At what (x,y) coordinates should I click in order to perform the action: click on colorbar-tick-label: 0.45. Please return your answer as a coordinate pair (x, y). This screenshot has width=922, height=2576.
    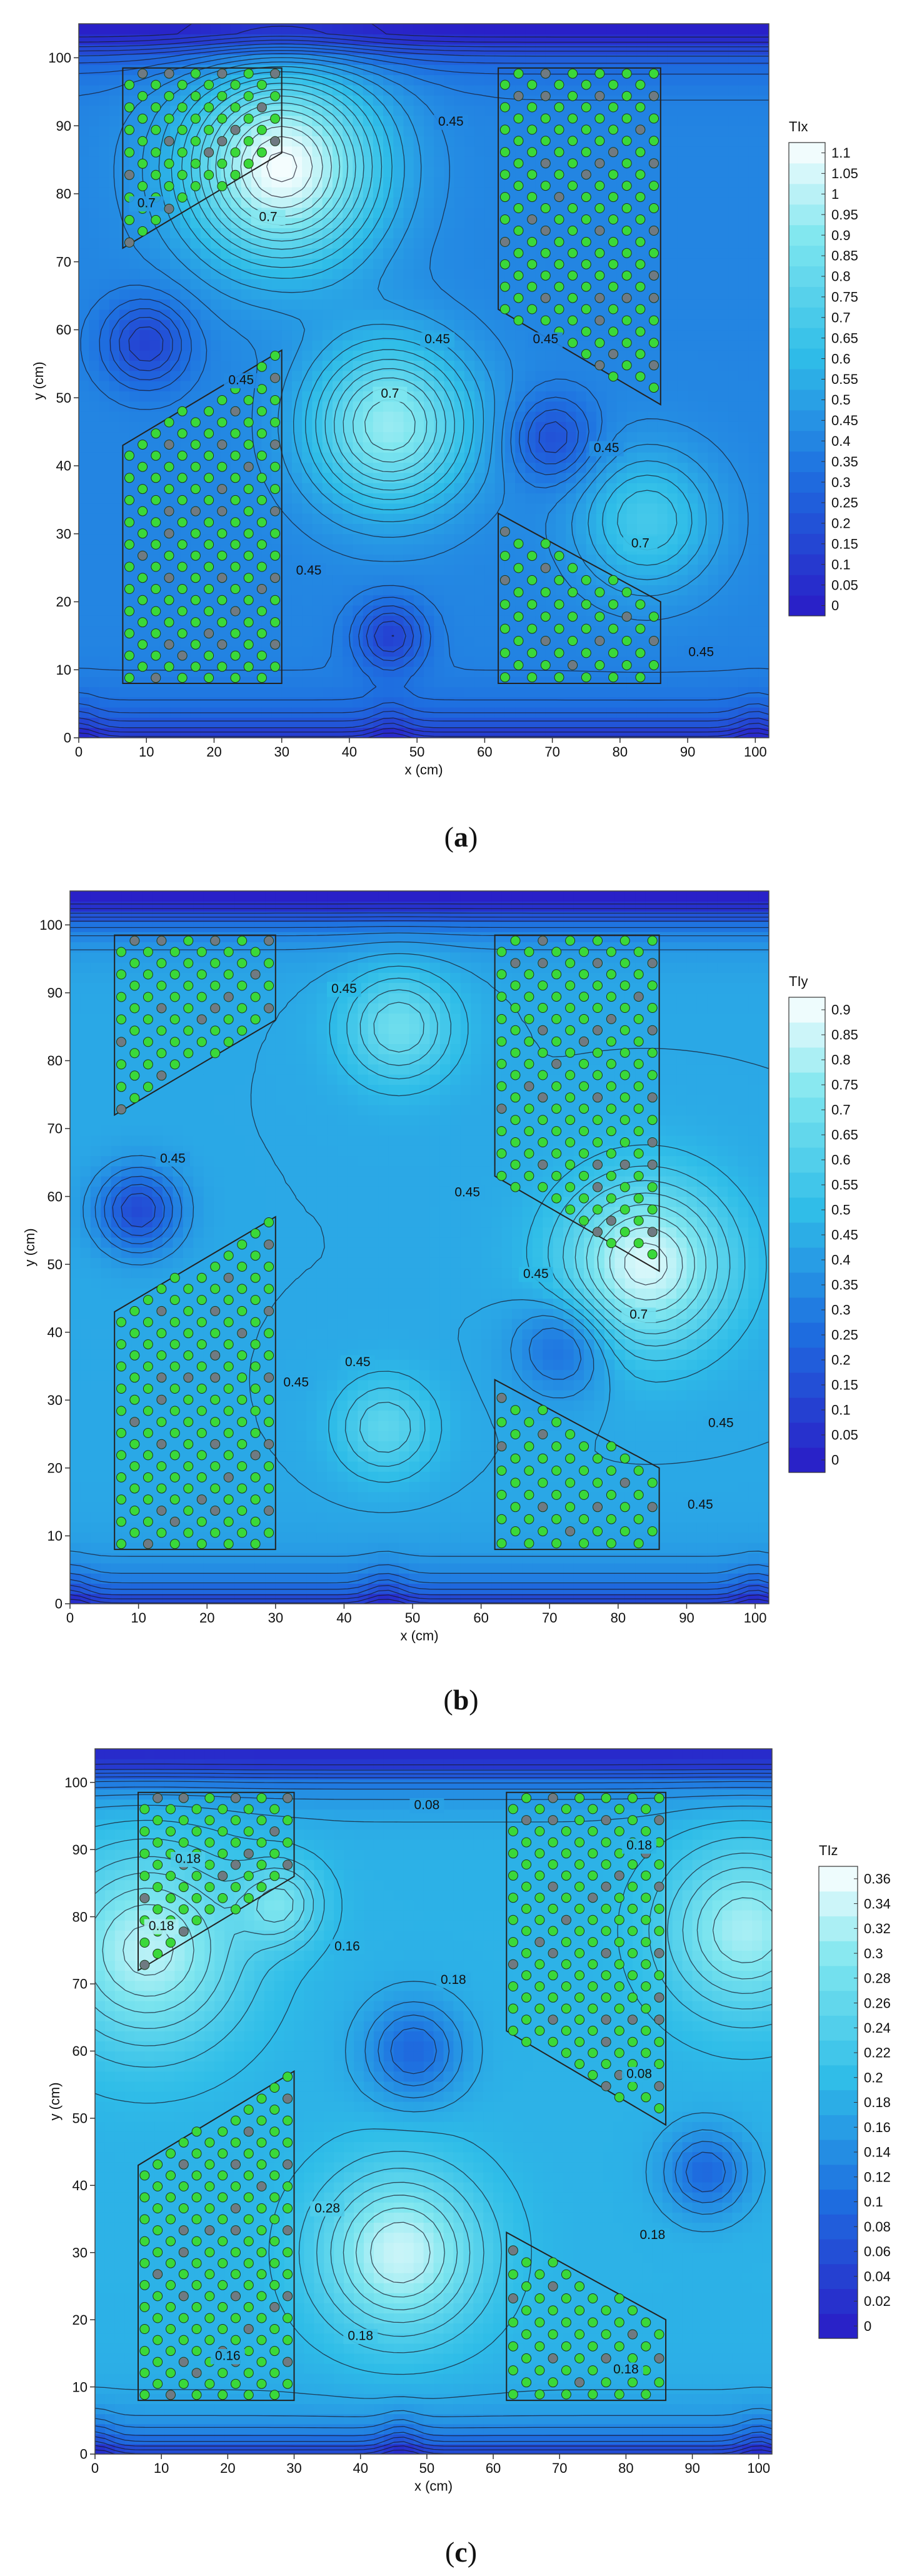
    Looking at the image, I should click on (844, 420).